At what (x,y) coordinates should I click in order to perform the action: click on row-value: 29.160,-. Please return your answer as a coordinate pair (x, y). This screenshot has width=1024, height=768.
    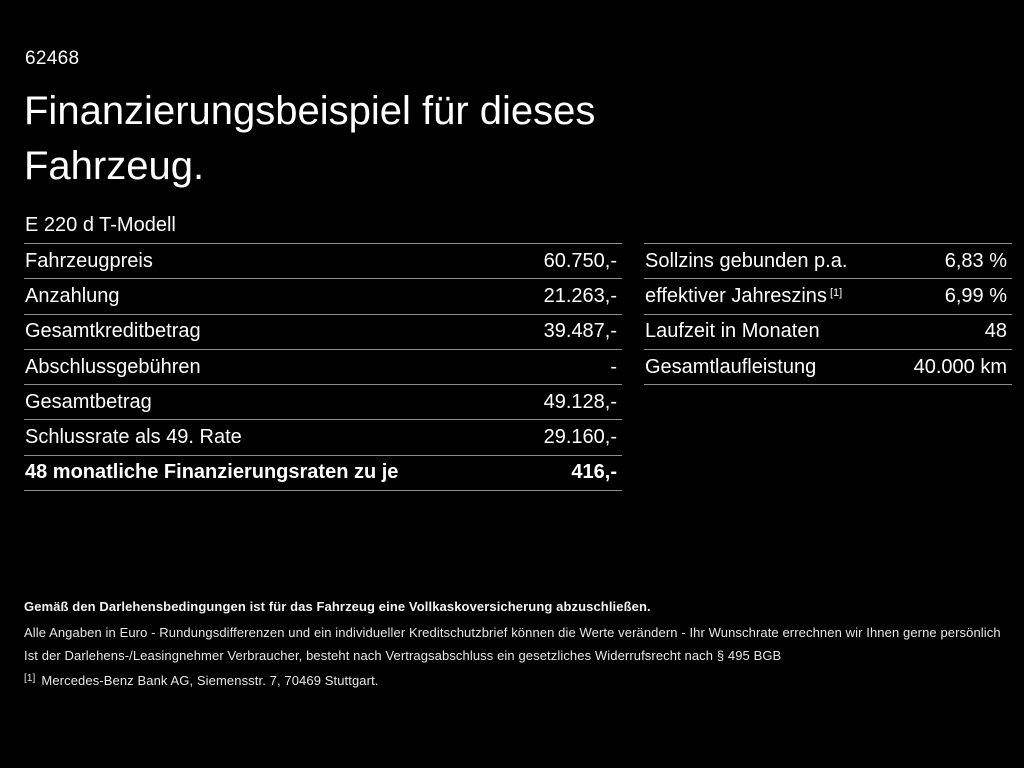
    Looking at the image, I should click on (580, 437).